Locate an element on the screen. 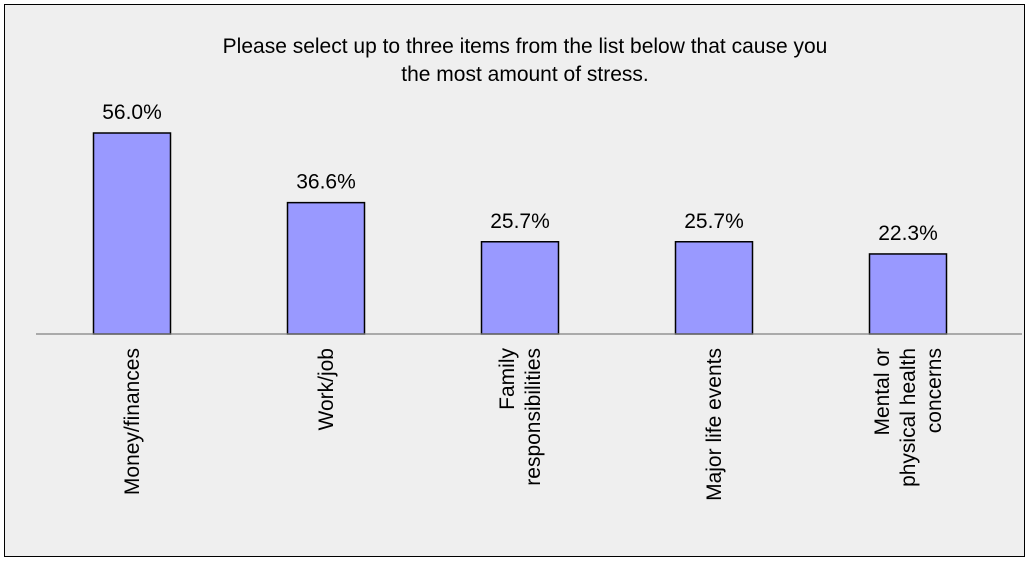 The height and width of the screenshot is (561, 1029). category-label-2: Work/job is located at coordinates (326, 389).